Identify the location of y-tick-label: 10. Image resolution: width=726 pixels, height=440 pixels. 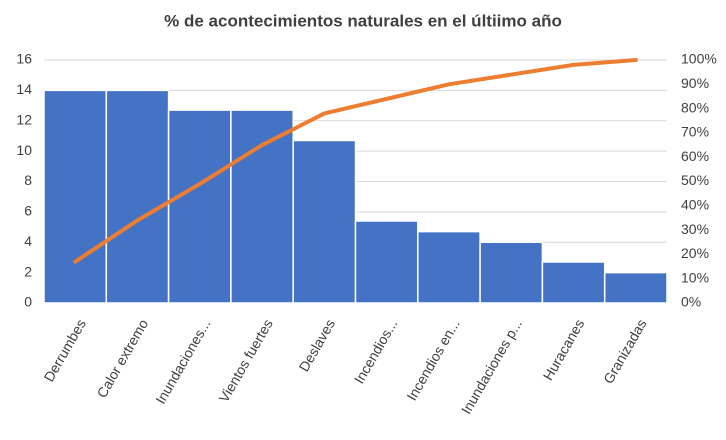
(24, 150).